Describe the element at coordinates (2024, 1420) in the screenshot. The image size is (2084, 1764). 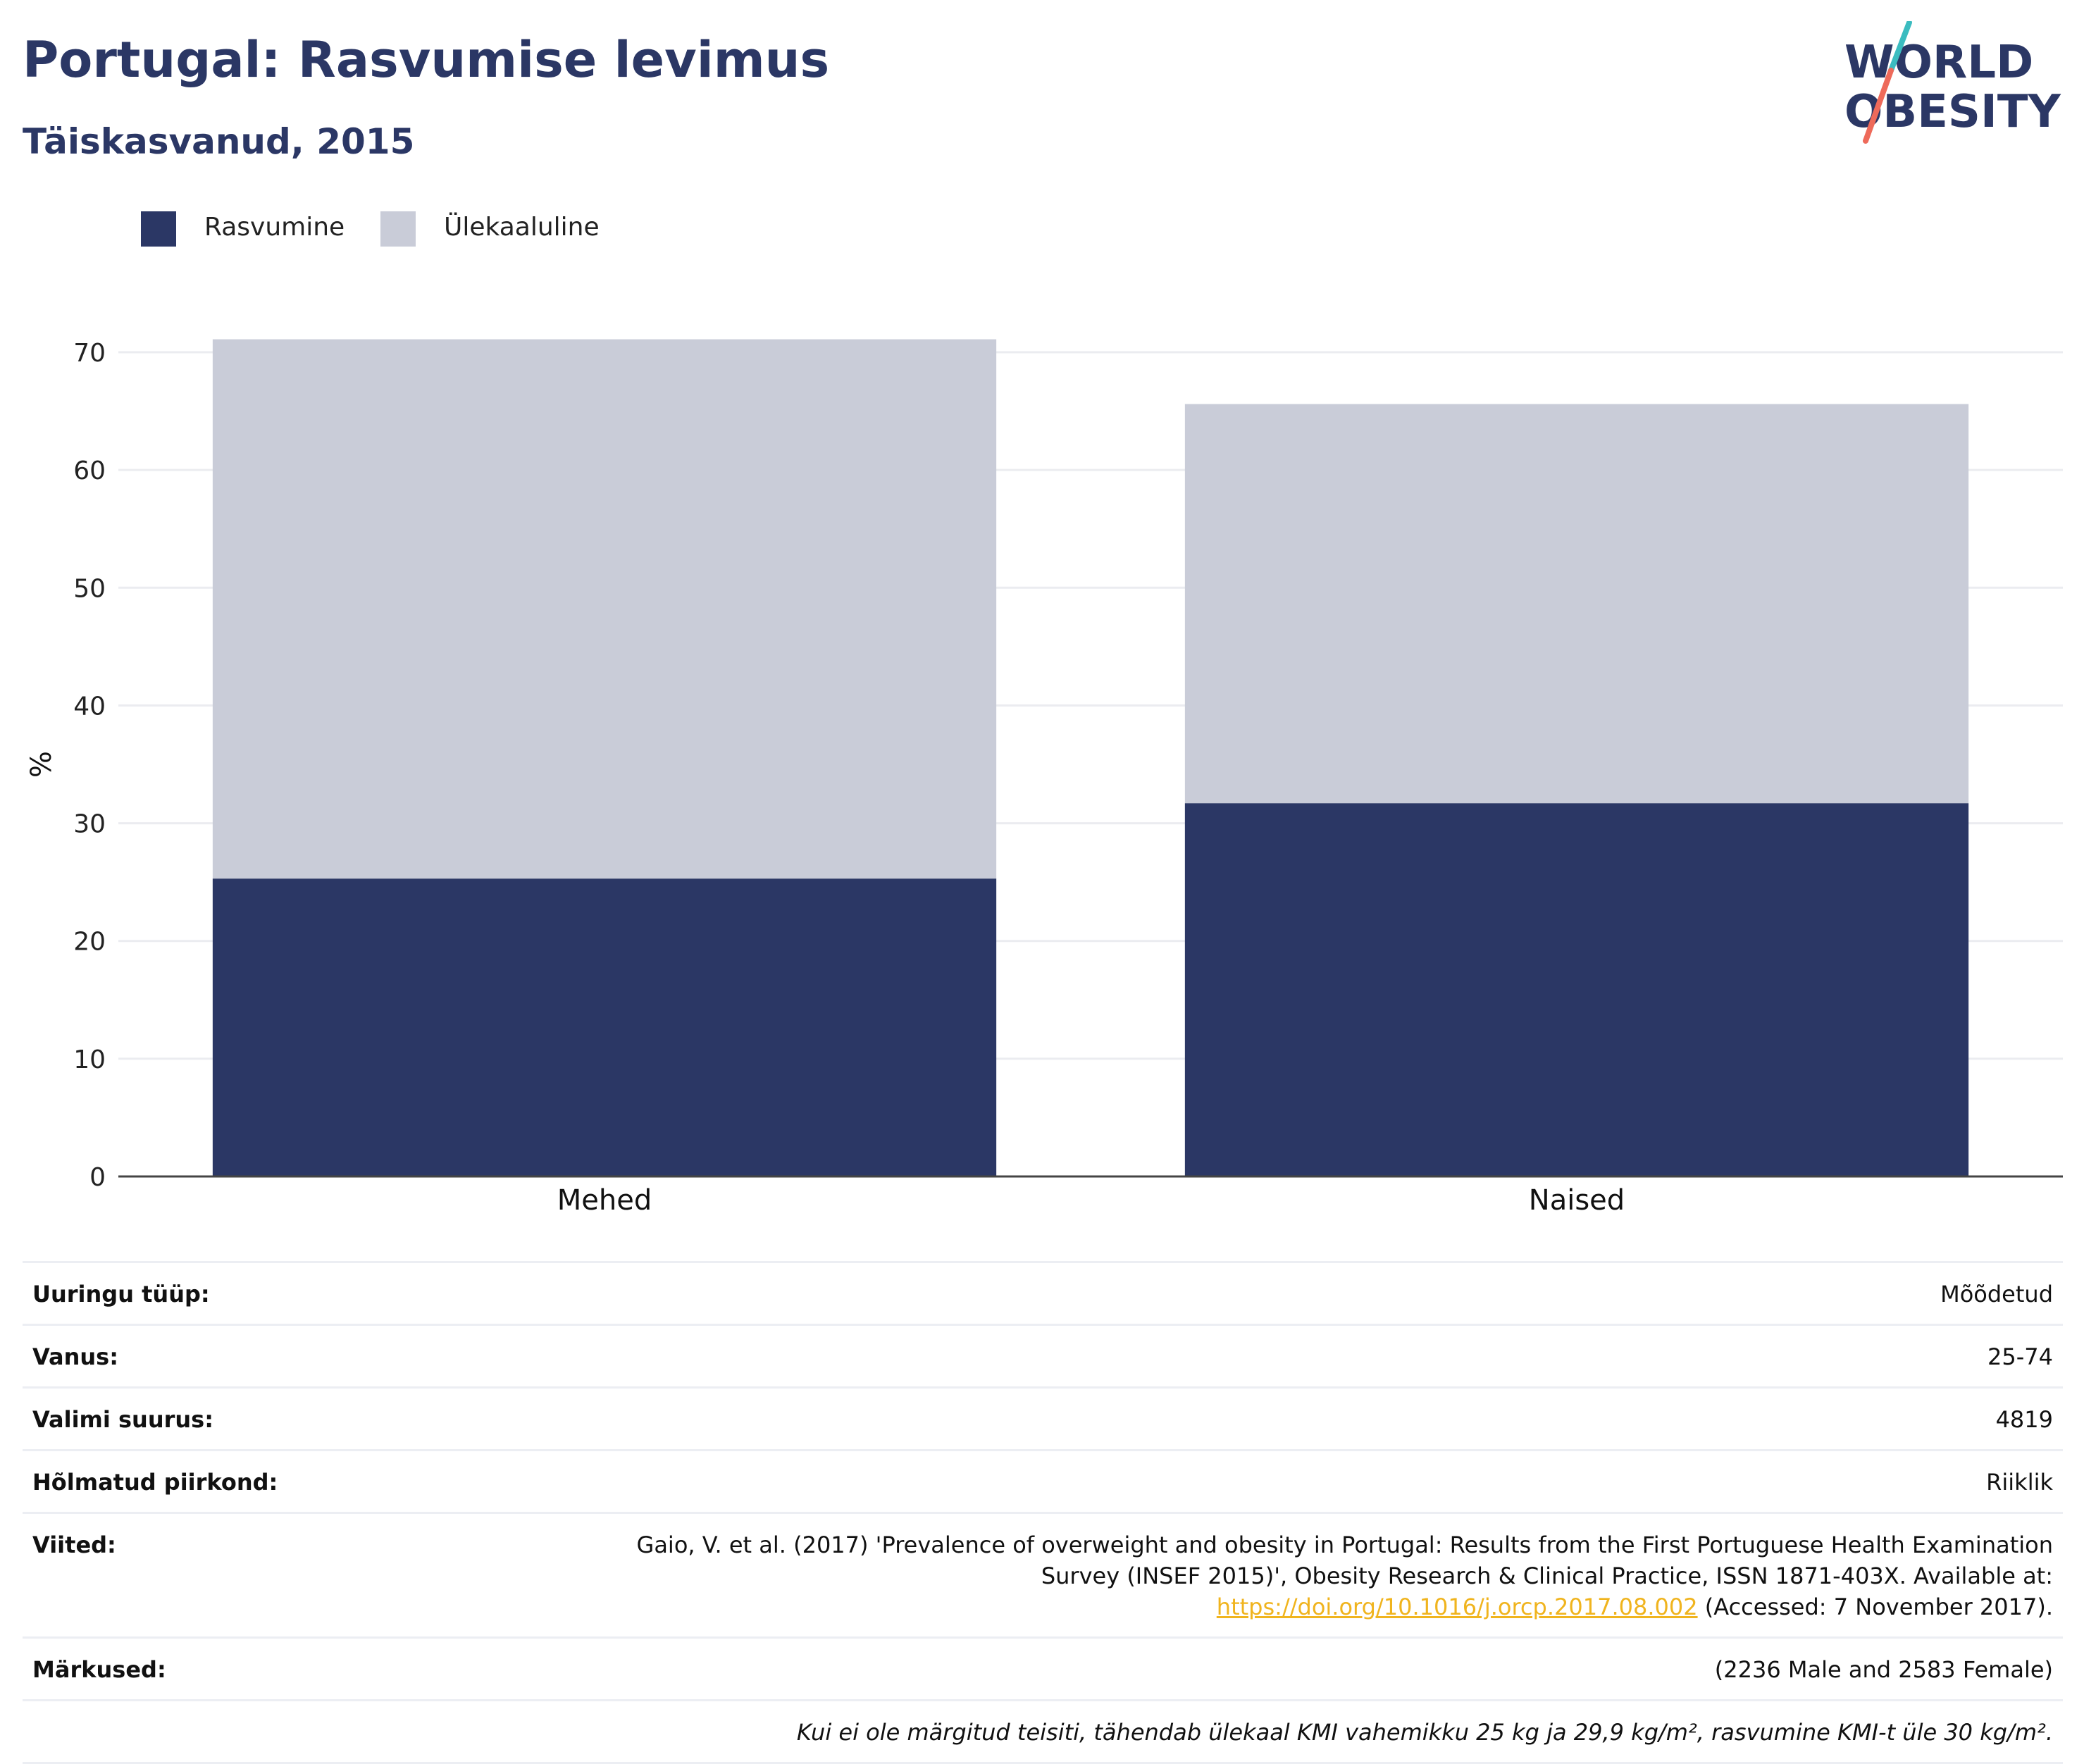
I see `info-value: 4819` at that location.